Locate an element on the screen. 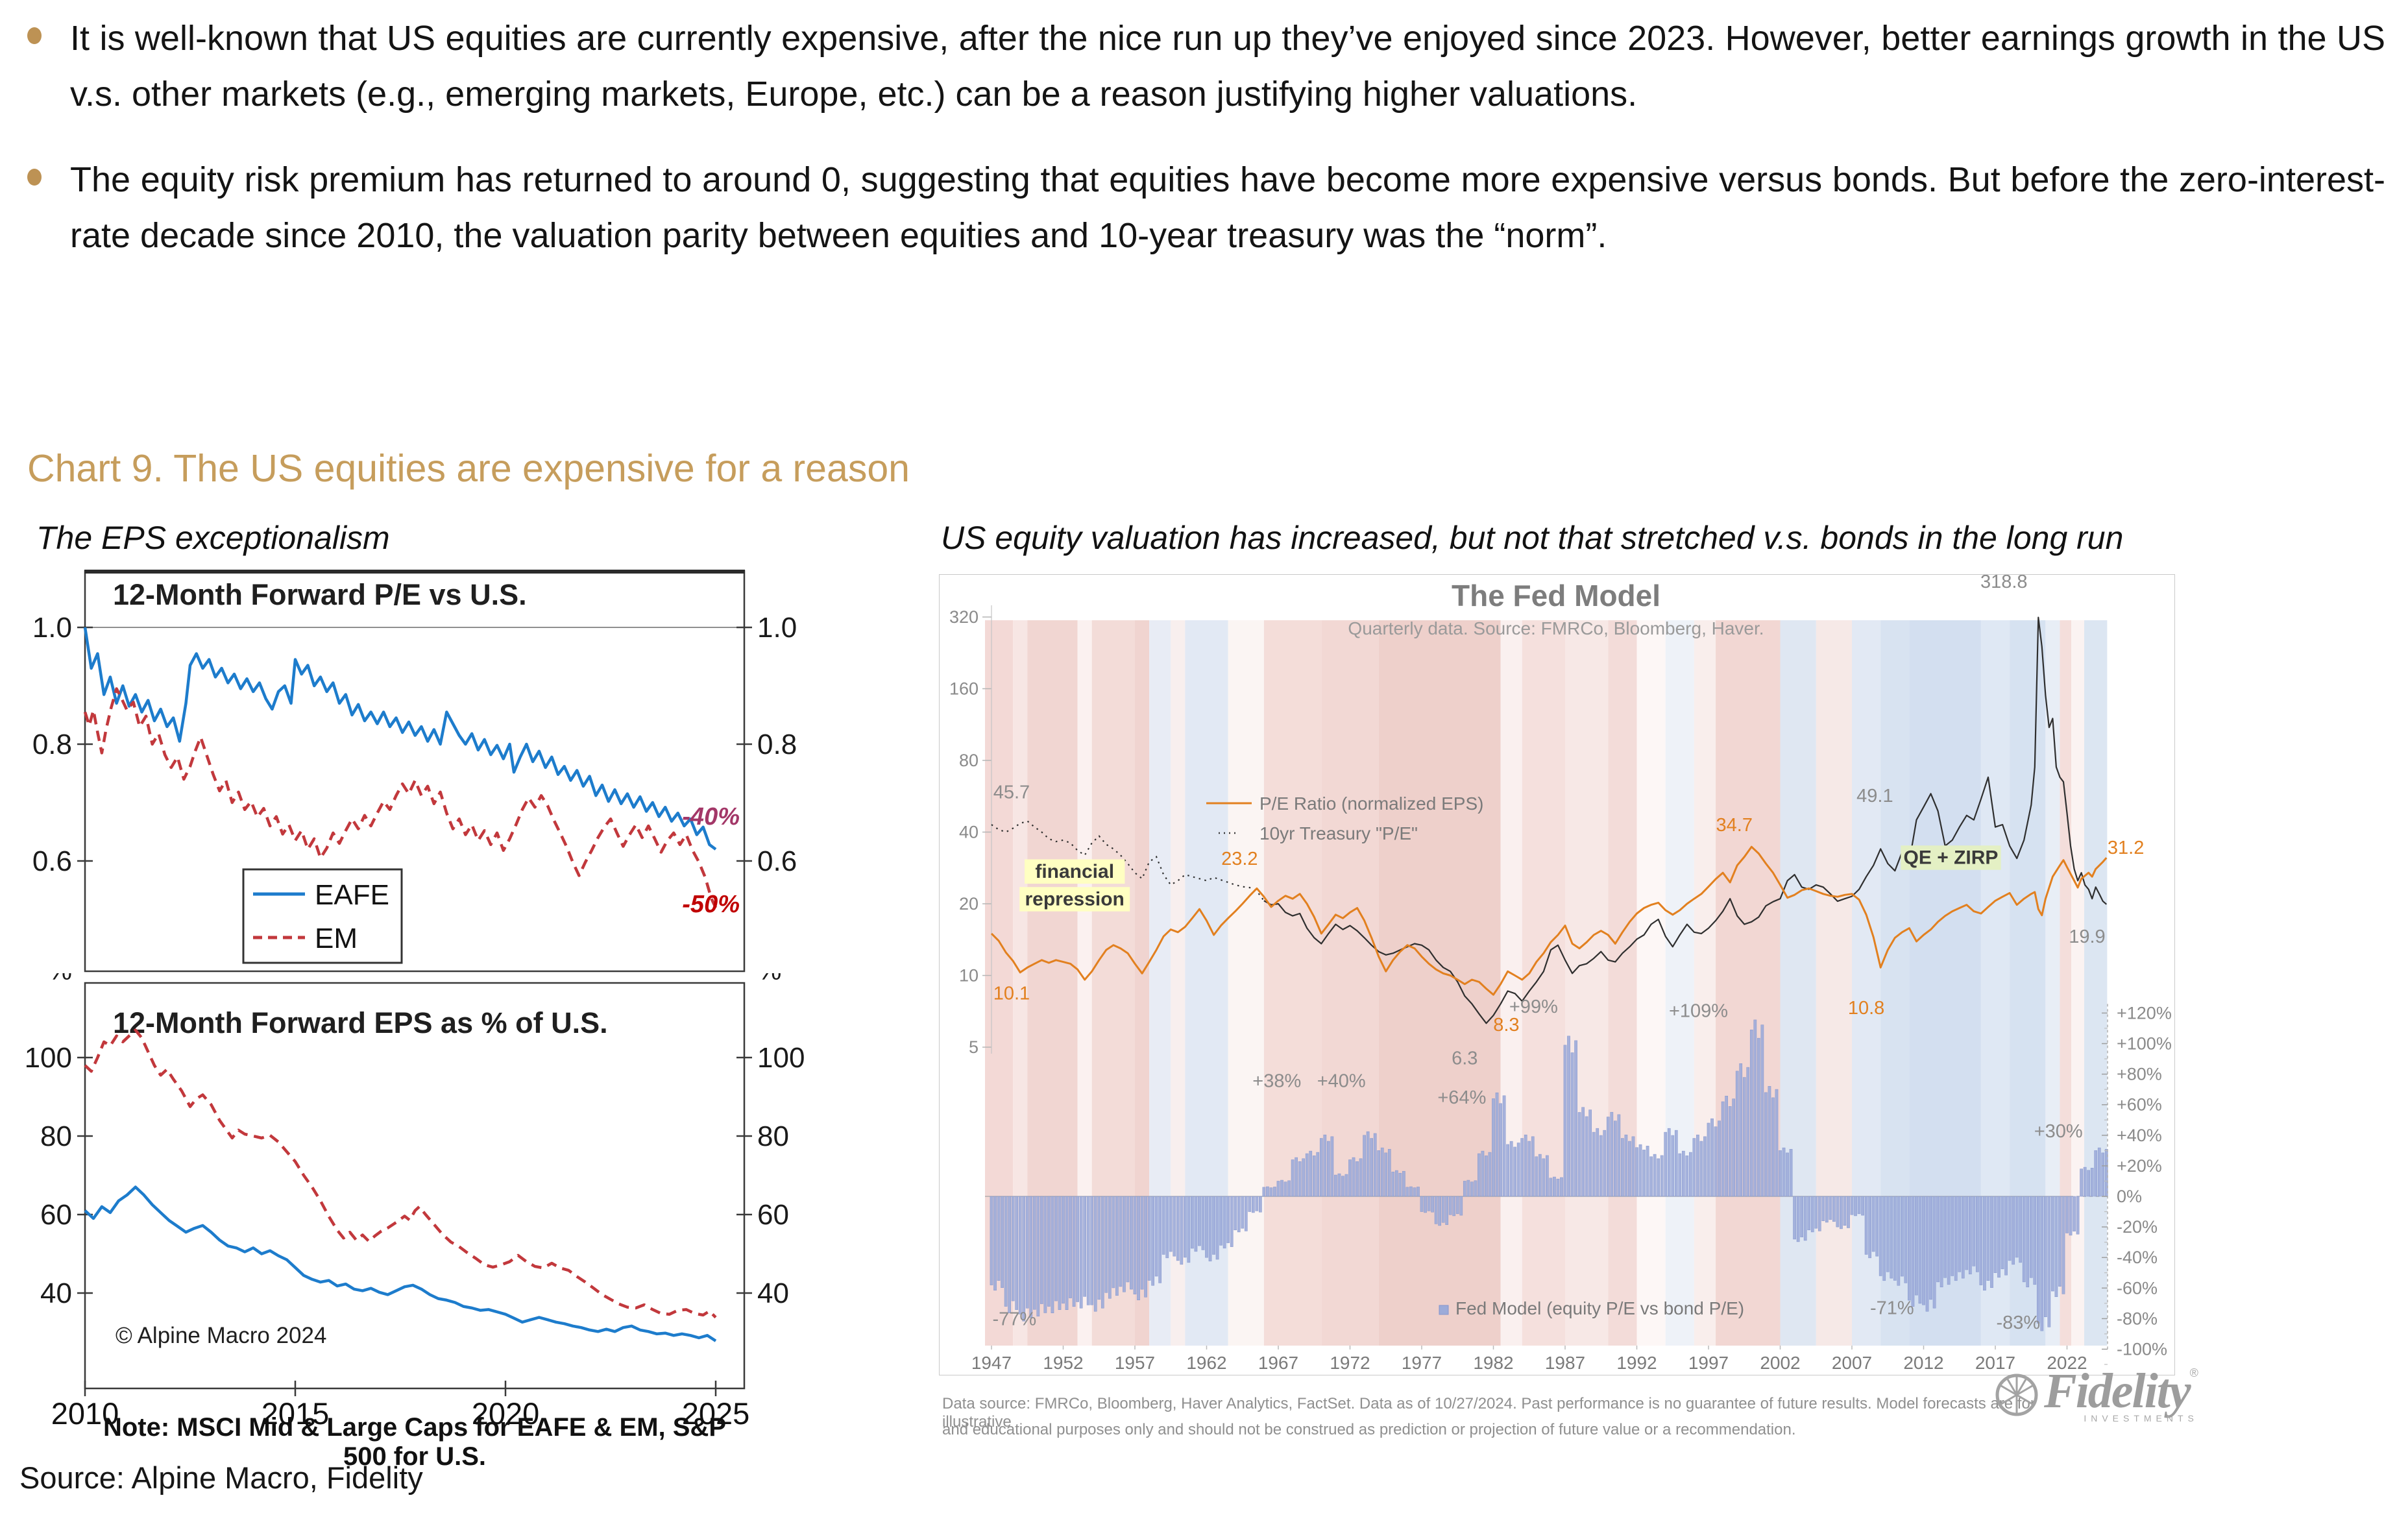 Image resolution: width=2408 pixels, height=1513 pixels. svg-text: 1962 is located at coordinates (1206, 1363).